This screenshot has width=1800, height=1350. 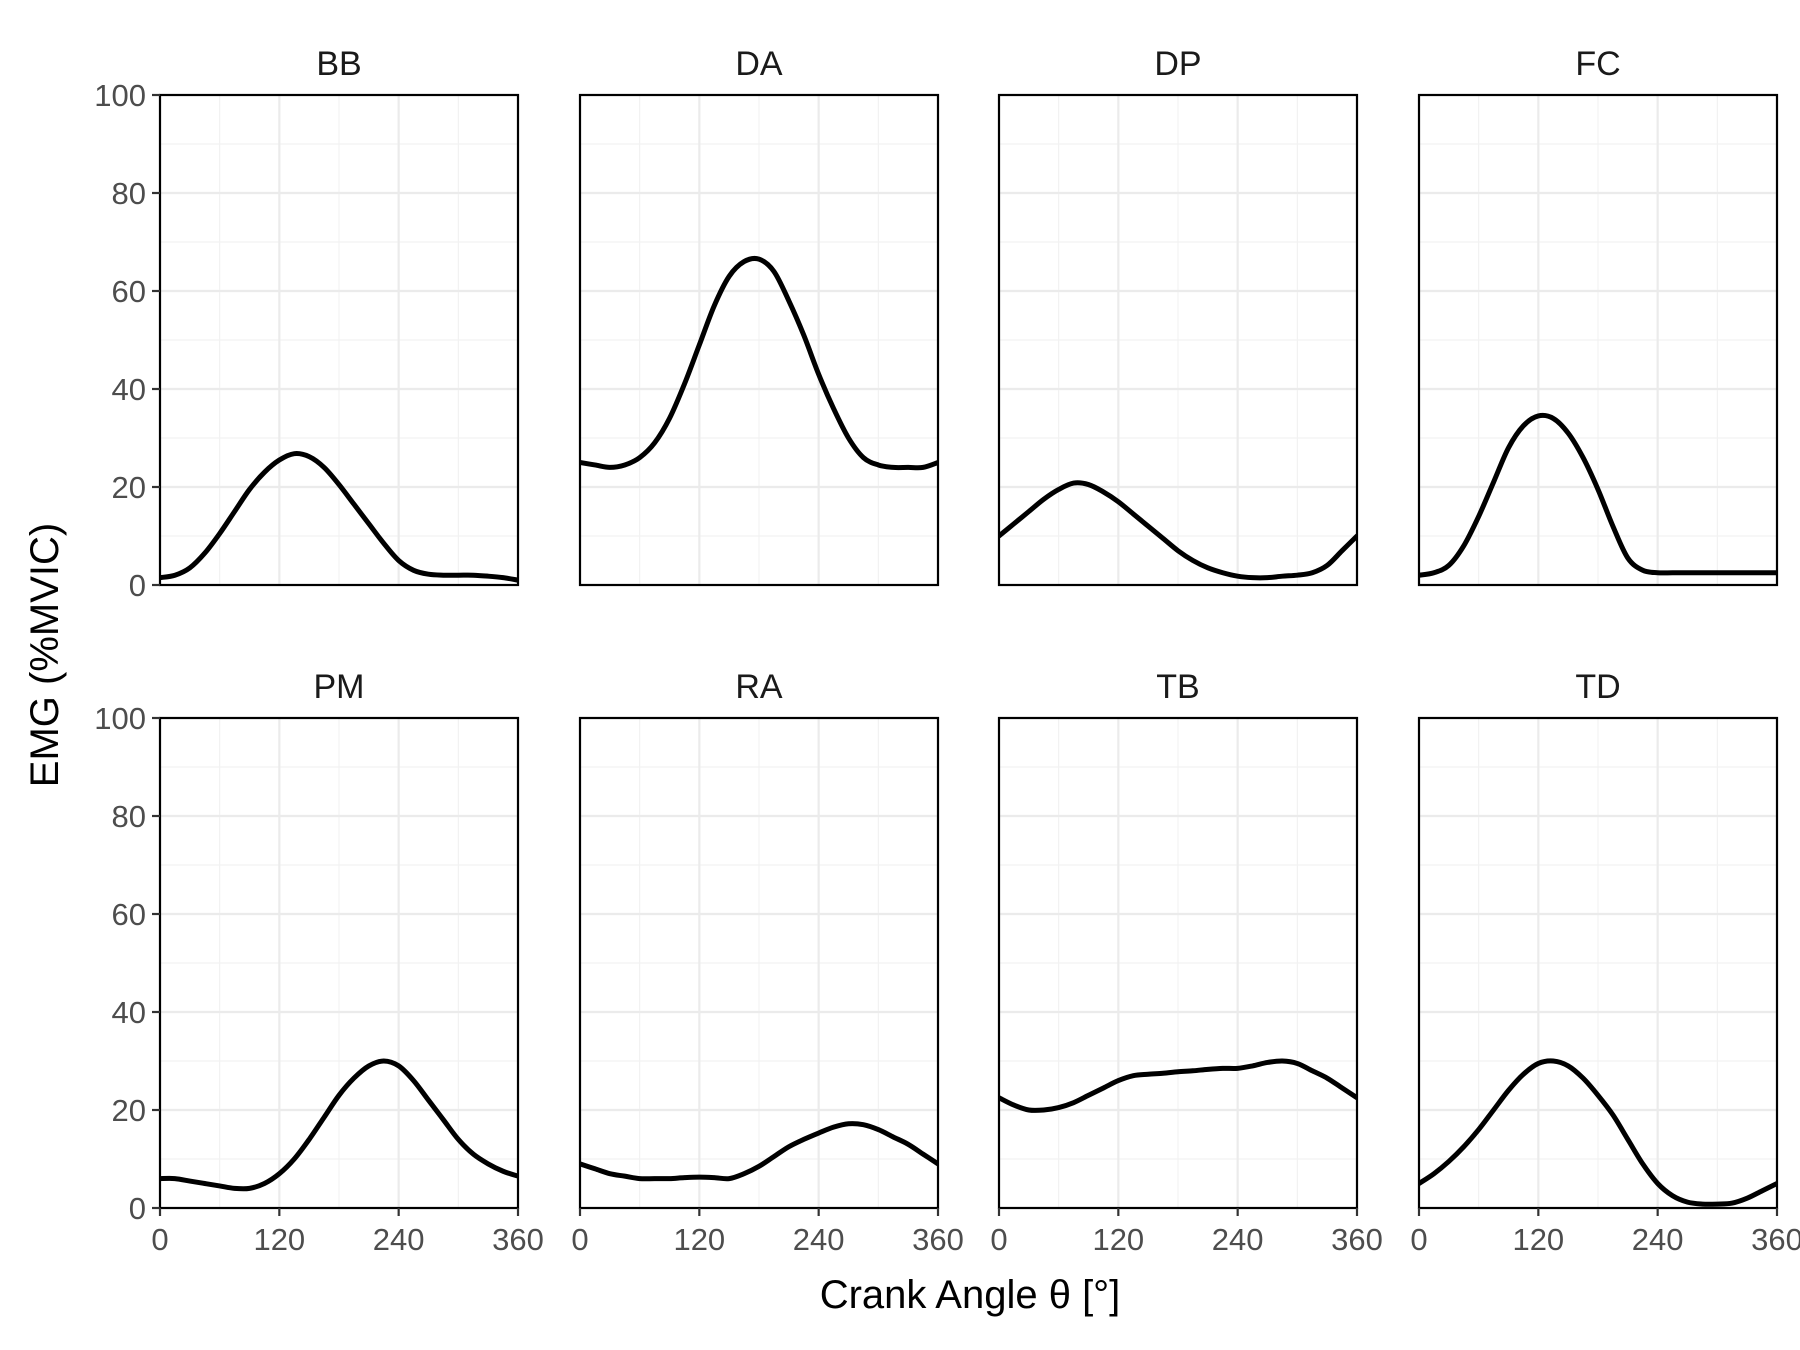 I want to click on panel-pm: PM 0 20 40 60 80 100 0 120 240 360, so click(x=319, y=962).